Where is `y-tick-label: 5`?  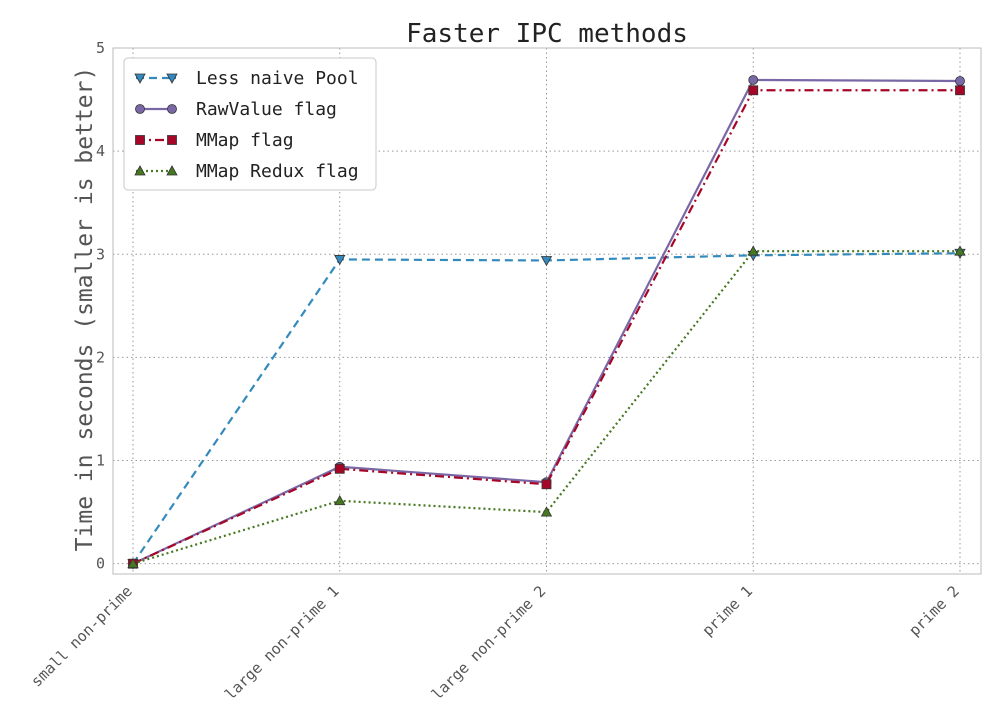 y-tick-label: 5 is located at coordinates (100, 48).